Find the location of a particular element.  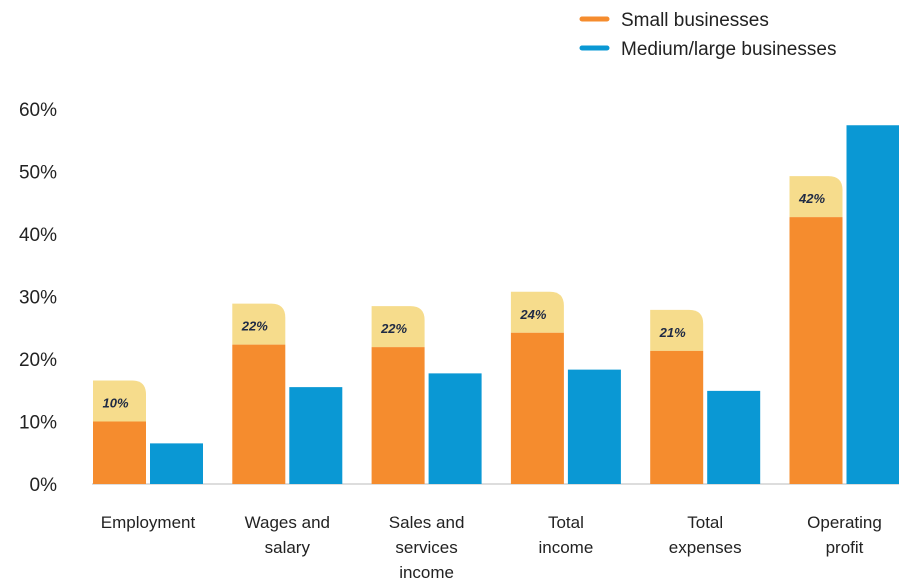

legend: Small businesses Medium/large businesses is located at coordinates (707, 35).